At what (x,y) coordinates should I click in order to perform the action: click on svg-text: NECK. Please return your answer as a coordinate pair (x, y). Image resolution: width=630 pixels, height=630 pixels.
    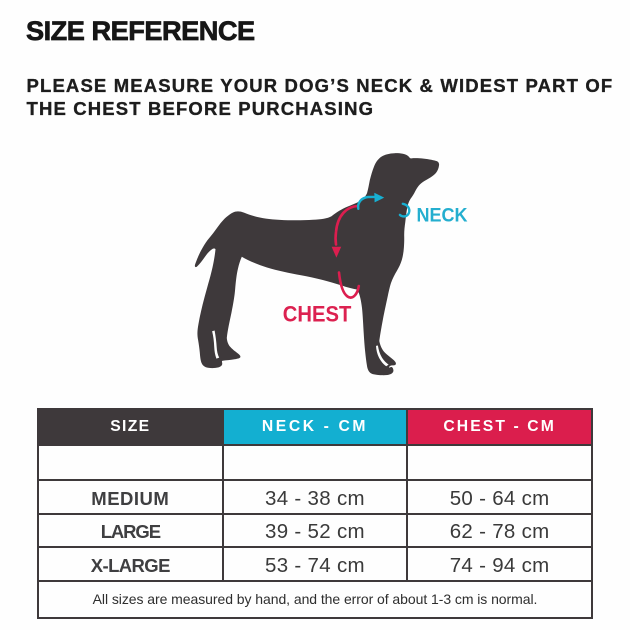
    Looking at the image, I should click on (442, 216).